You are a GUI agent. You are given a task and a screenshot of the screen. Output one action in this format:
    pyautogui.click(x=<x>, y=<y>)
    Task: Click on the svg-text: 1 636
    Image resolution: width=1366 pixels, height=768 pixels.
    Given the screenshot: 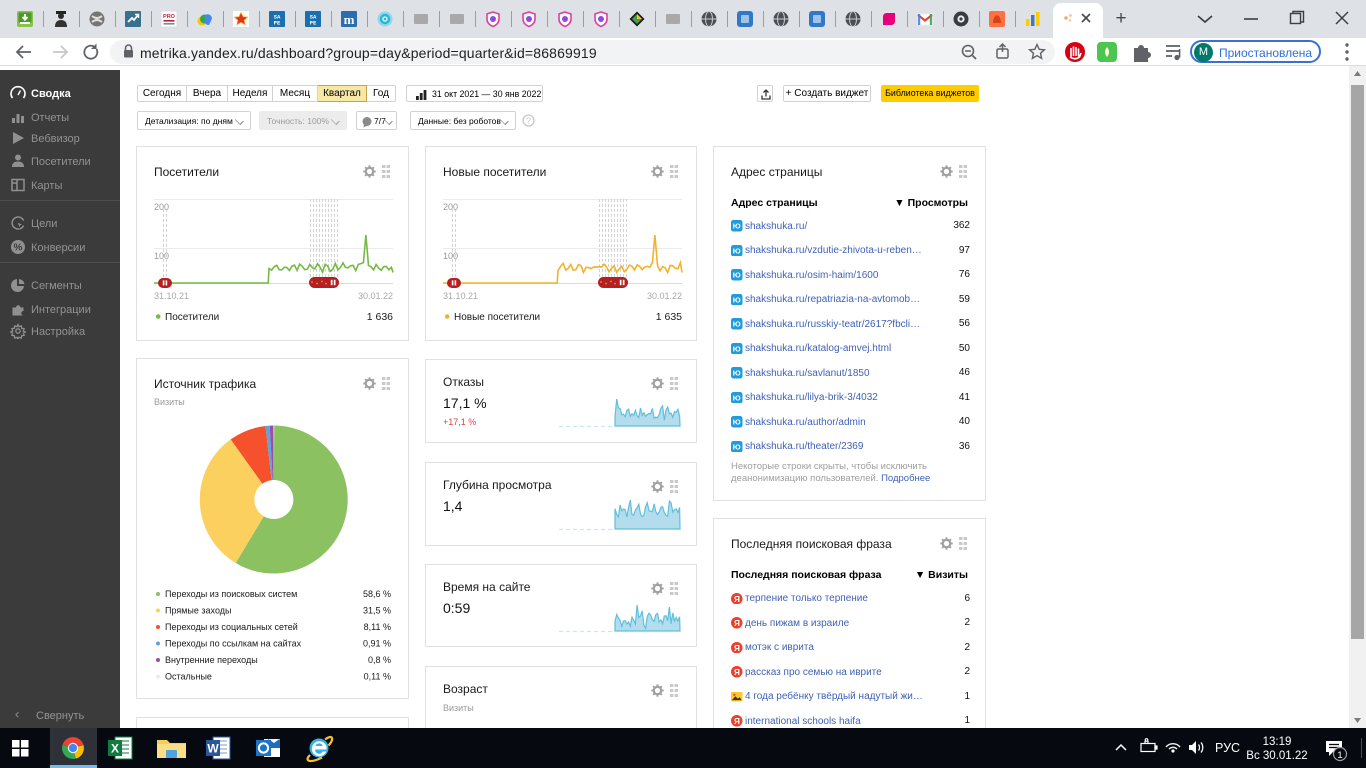 What is the action you would take?
    pyautogui.click(x=380, y=317)
    